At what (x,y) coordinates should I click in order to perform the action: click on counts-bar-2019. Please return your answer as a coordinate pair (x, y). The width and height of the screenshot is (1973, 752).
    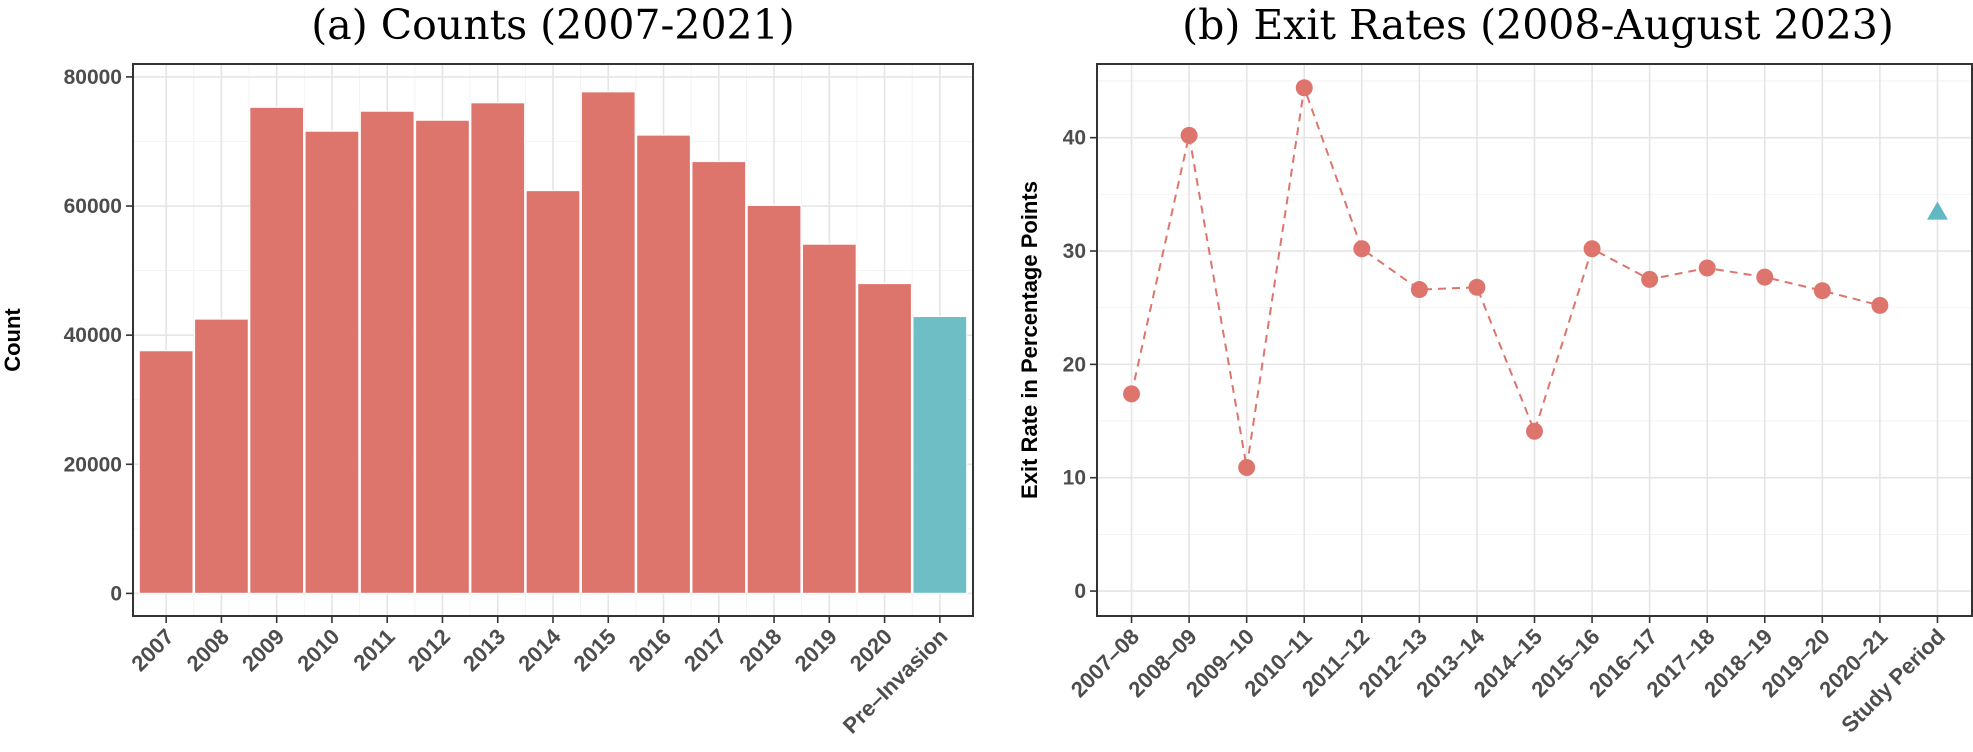
    Looking at the image, I should click on (829, 419).